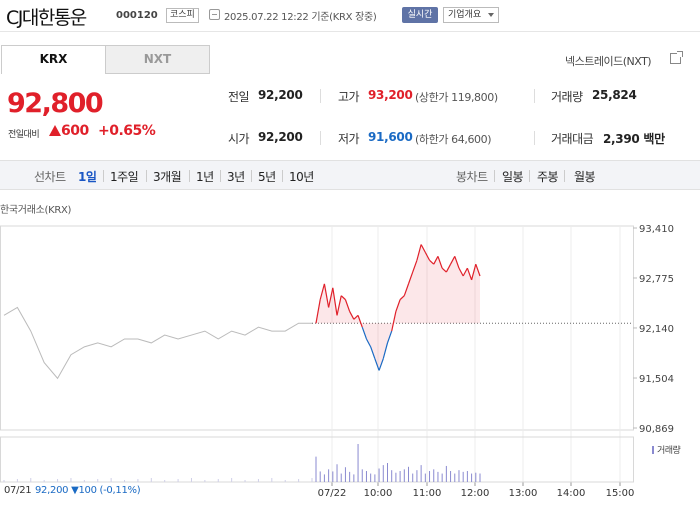 The width and height of the screenshot is (700, 505). I want to click on x-tick-label: 11:00, so click(427, 493).